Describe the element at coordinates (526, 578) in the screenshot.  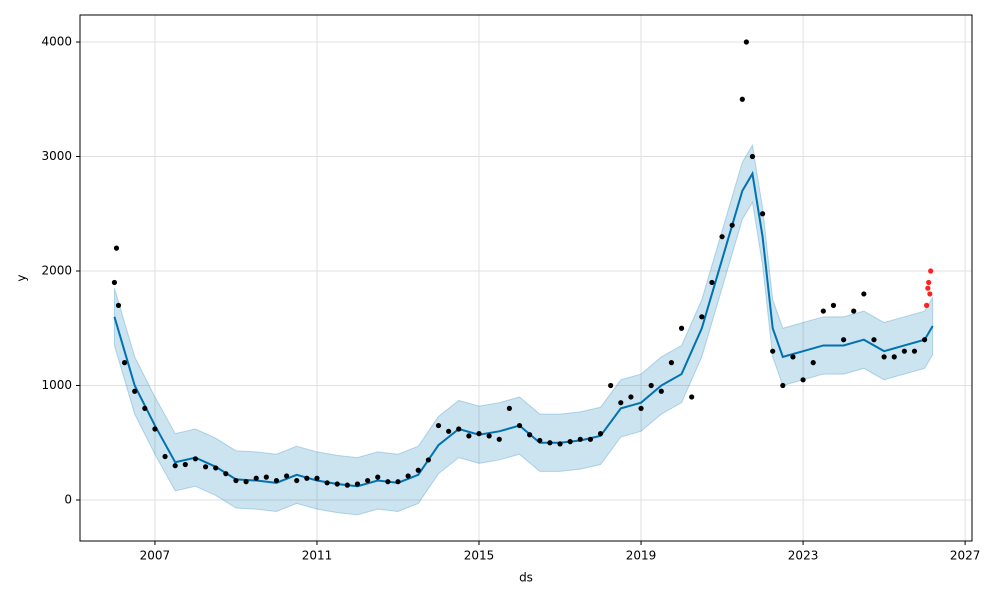
I see `x-axis-label: ds` at that location.